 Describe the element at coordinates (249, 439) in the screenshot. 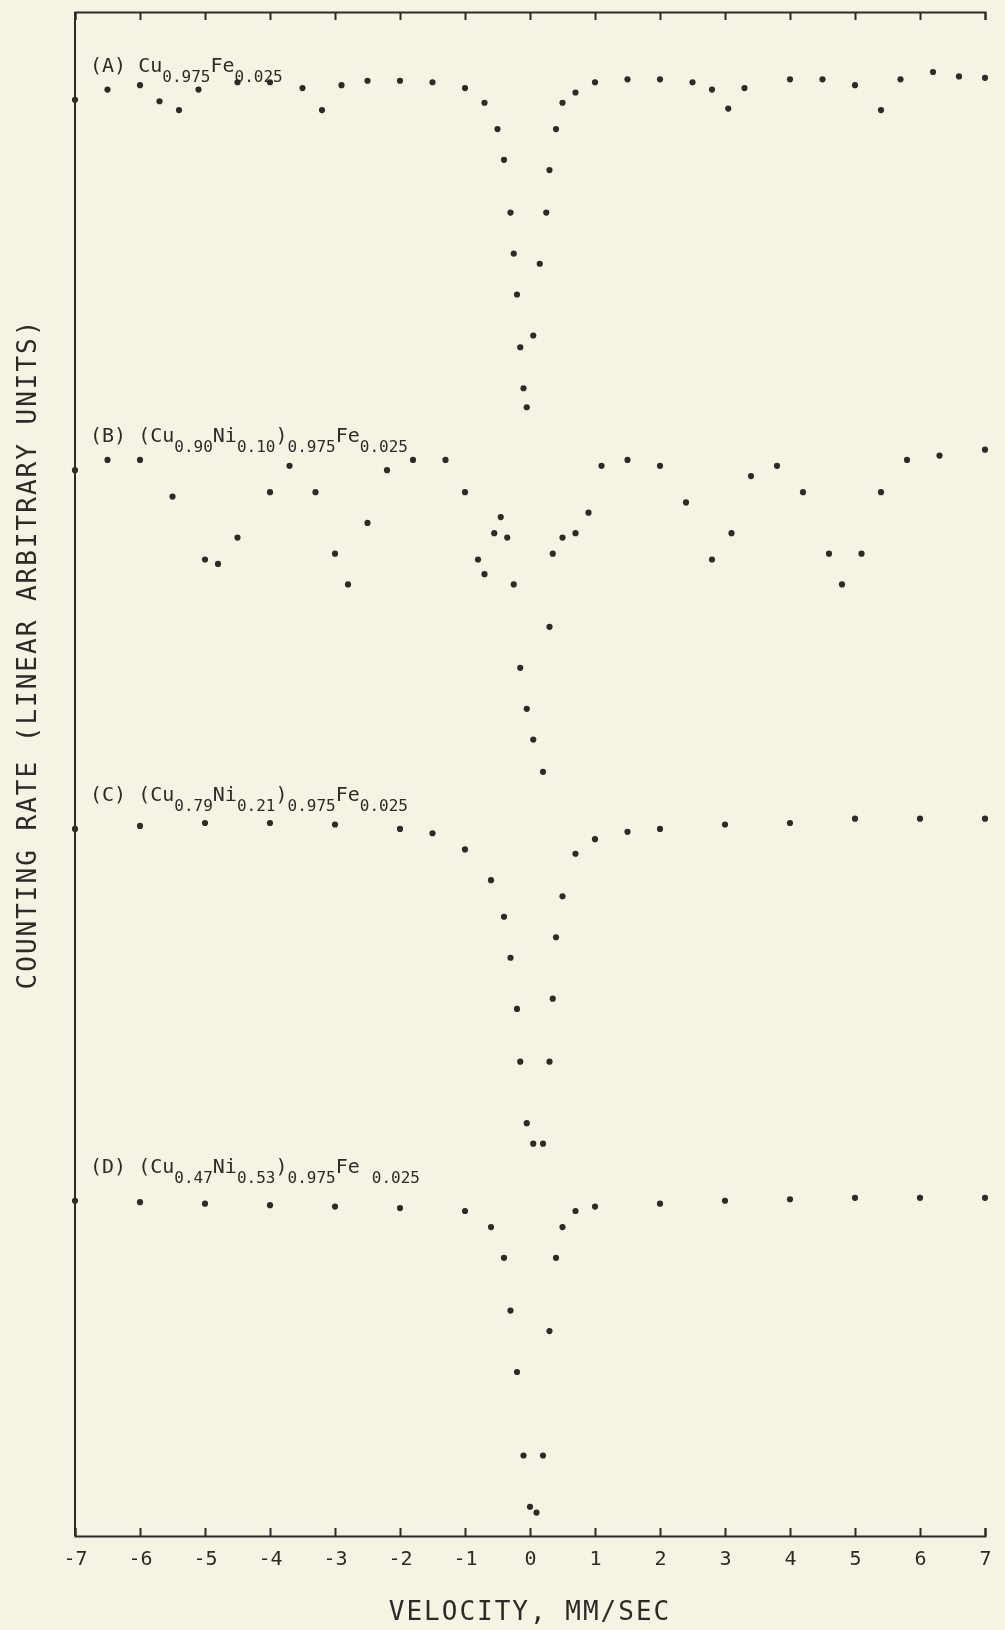

I see `series-label: (B) (Cu$_{0.90}$Ni$_{0.10}$)$_{0.975}$Fe$_{0.025}$` at that location.